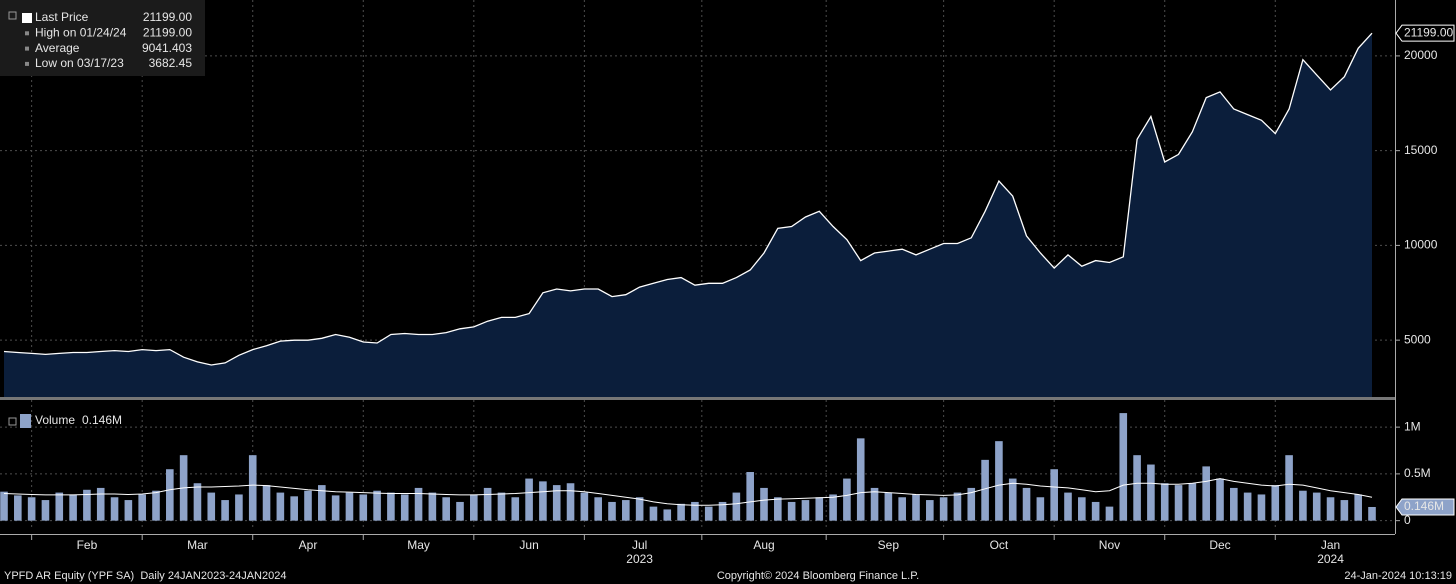 The height and width of the screenshot is (584, 1456). What do you see at coordinates (528, 545) in the screenshot?
I see `x-tick-label: Jun` at bounding box center [528, 545].